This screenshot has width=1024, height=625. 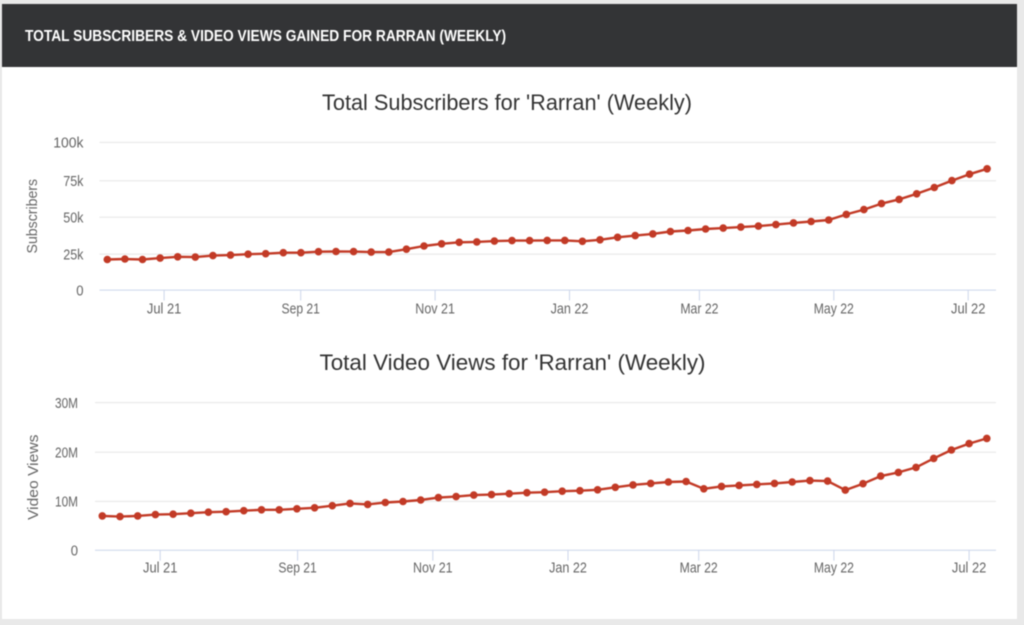 What do you see at coordinates (66, 503) in the screenshot?
I see `svg-text: 10M` at bounding box center [66, 503].